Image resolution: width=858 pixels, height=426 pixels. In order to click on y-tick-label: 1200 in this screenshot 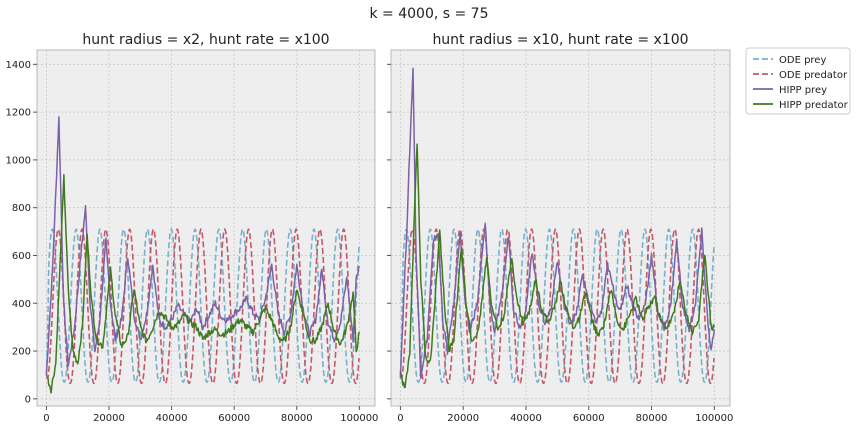, I will do `click(18, 113)`.